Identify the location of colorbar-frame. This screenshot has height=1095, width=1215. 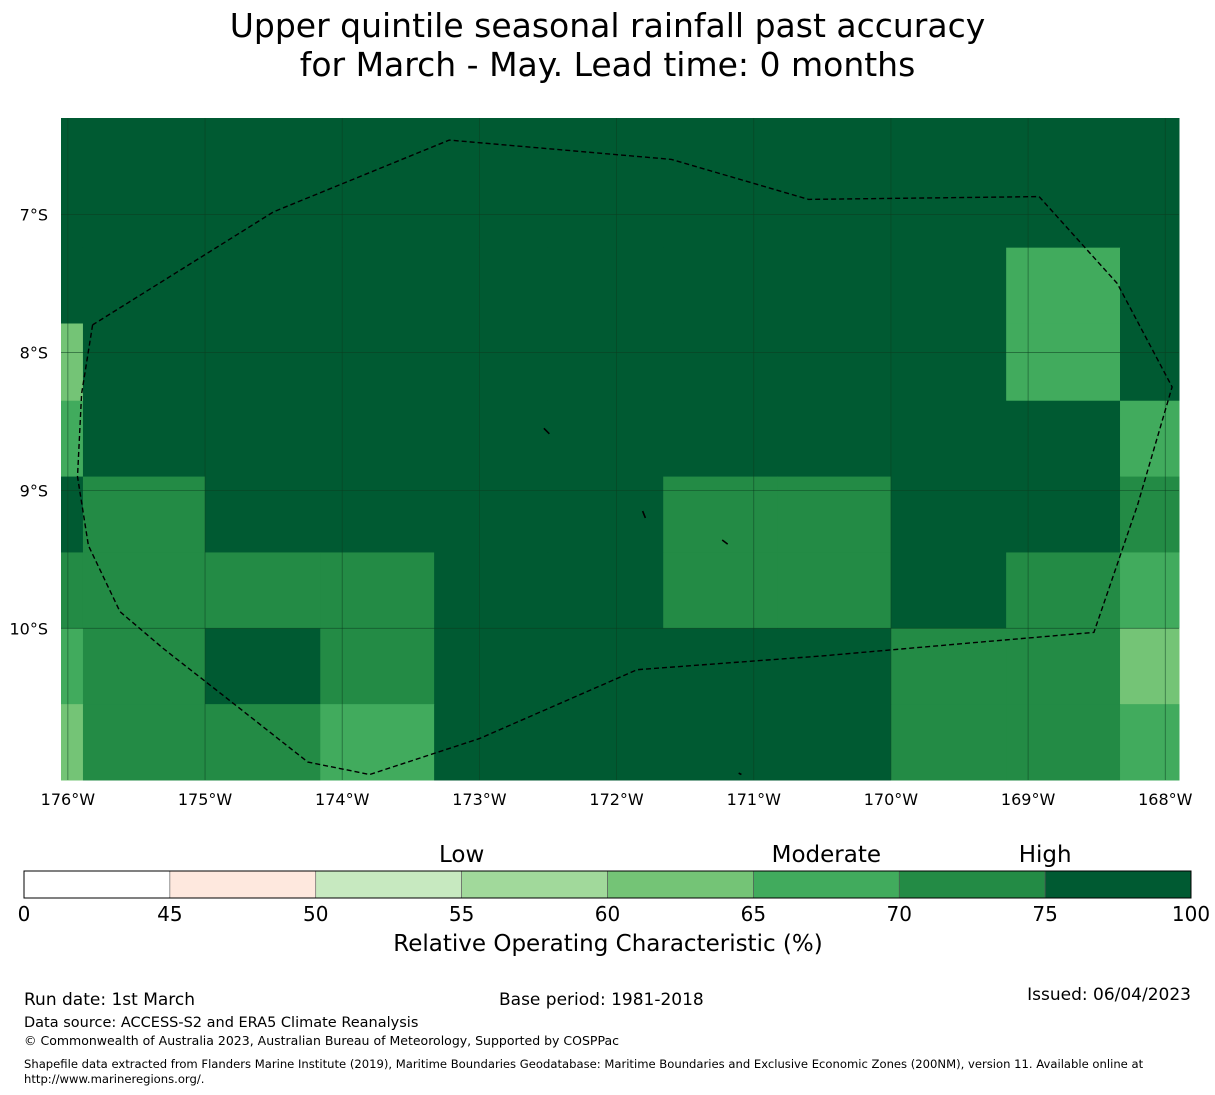
(607, 884).